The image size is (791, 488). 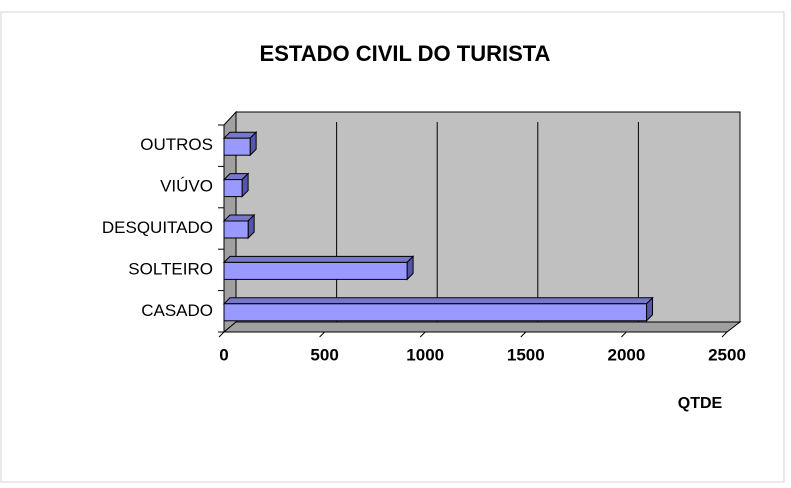 I want to click on y-tick-label: CASADO, so click(x=177, y=310).